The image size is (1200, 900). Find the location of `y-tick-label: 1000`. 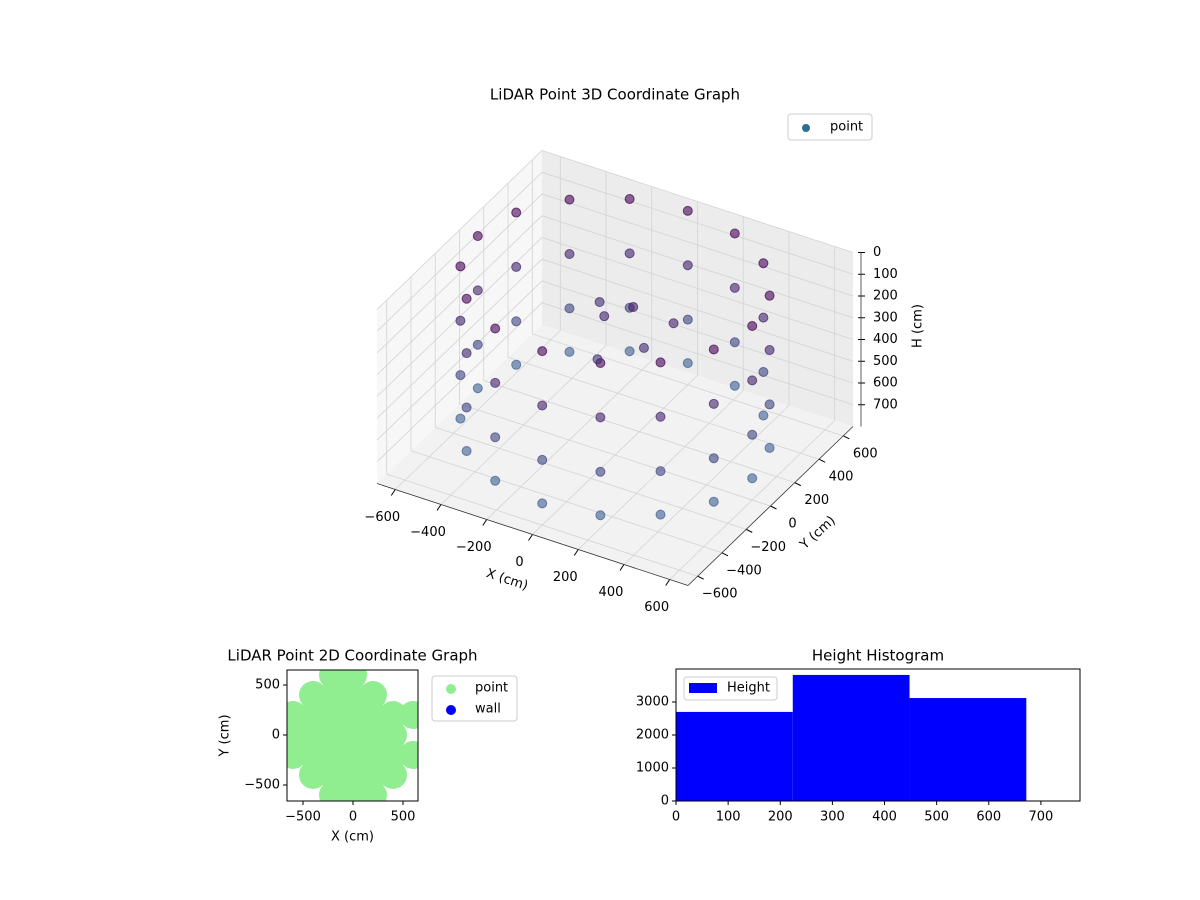

y-tick-label: 1000 is located at coordinates (652, 768).